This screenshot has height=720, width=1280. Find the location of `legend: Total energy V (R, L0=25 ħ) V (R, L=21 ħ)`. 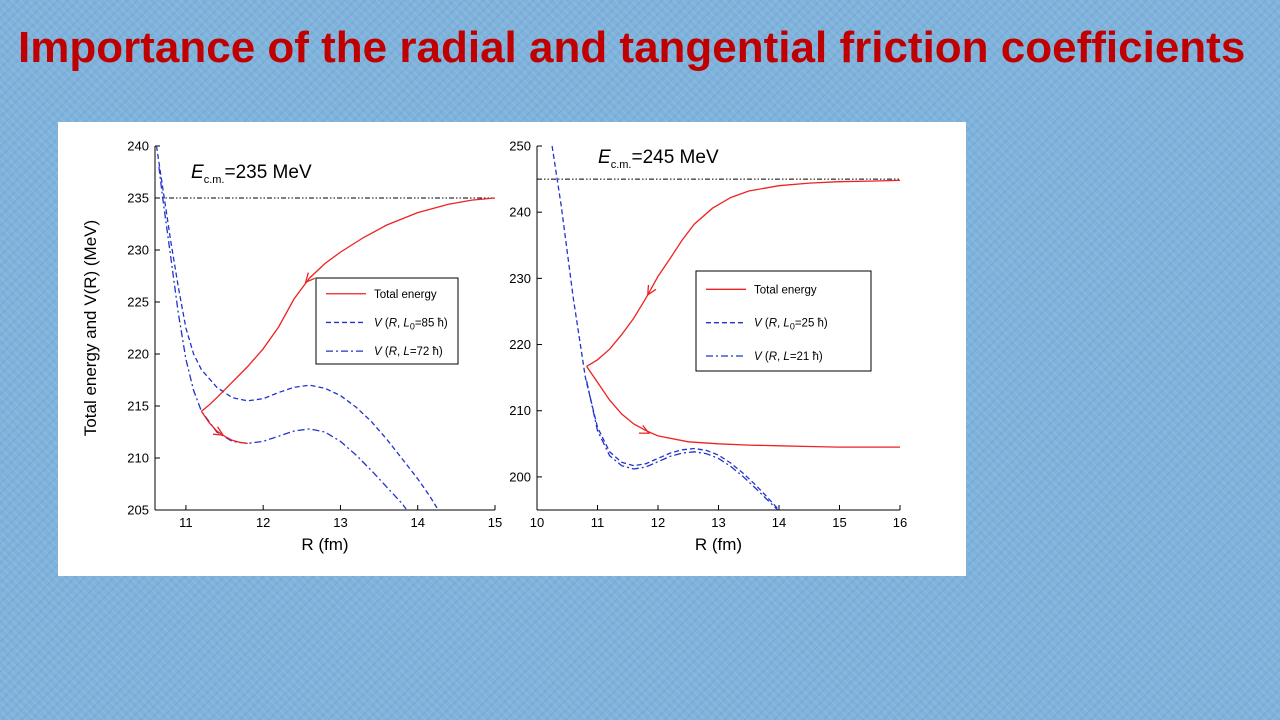

legend: Total energy V (R, L0=25 ħ) V (R, L=21 ħ) is located at coordinates (783, 321).